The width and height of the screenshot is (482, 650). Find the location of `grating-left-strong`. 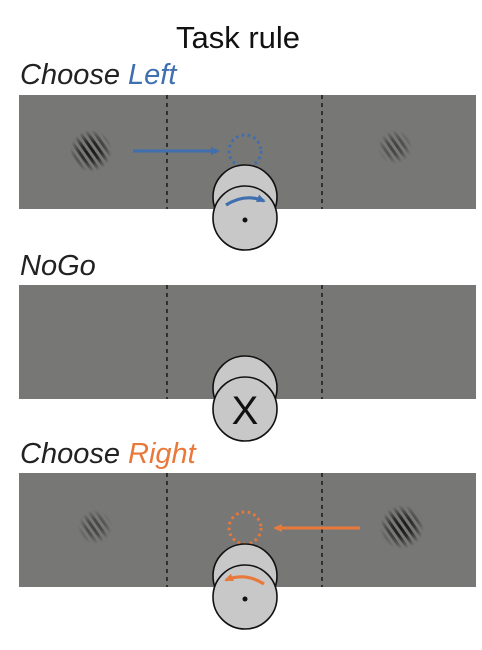

grating-left-strong is located at coordinates (91, 151).